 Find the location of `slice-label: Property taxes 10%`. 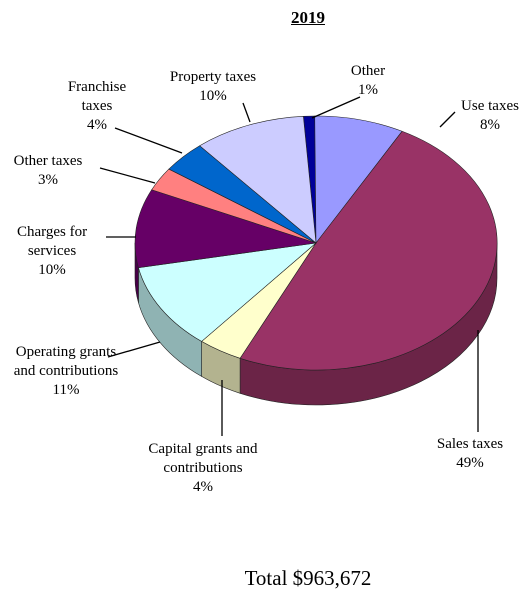

slice-label: Property taxes 10% is located at coordinates (213, 87).